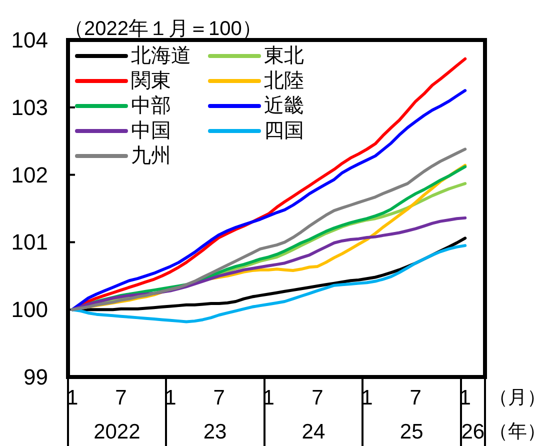 The height and width of the screenshot is (446, 548). What do you see at coordinates (29, 107) in the screenshot?
I see `y-tick-label: 103` at bounding box center [29, 107].